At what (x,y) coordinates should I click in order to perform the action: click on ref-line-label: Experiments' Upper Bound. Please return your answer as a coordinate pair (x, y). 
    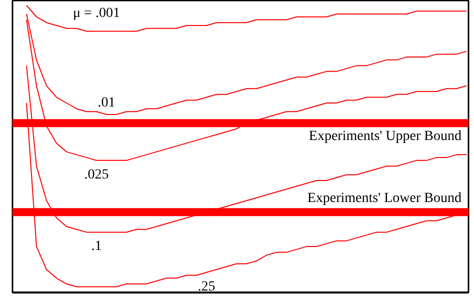
    Looking at the image, I should click on (385, 136).